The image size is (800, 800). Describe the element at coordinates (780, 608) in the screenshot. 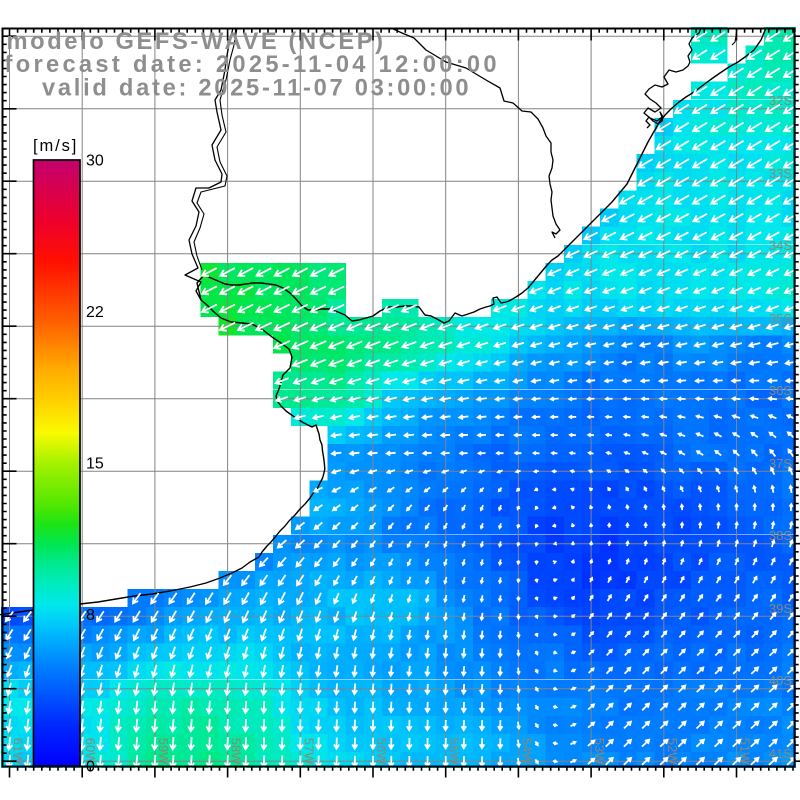

I see `svg-text: 39S` at that location.